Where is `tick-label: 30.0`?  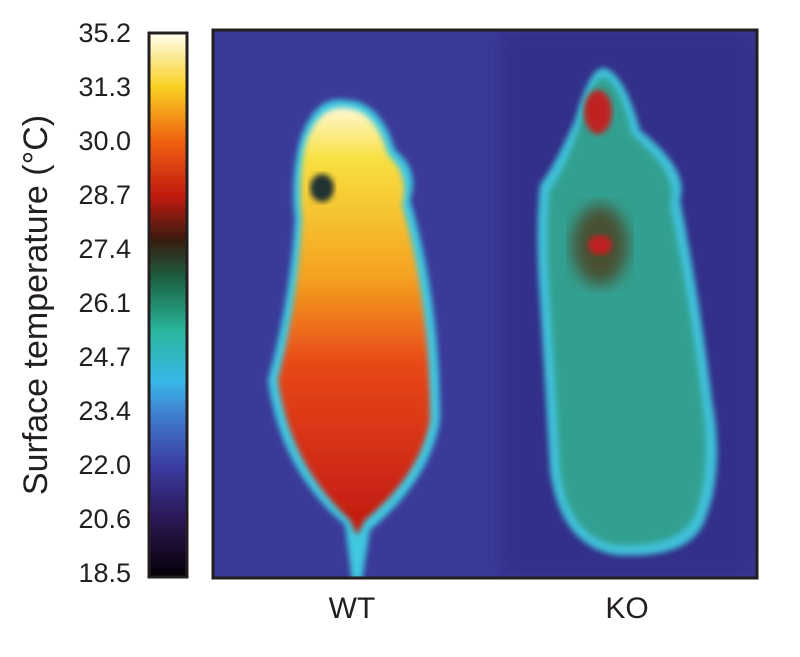 tick-label: 30.0 is located at coordinates (104, 141).